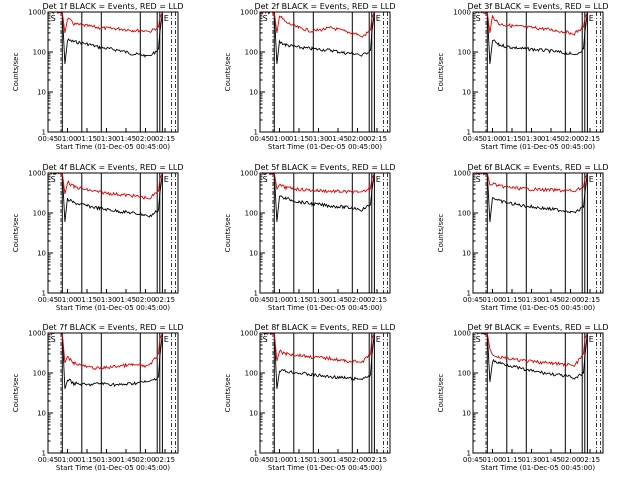 The image size is (640, 480). I want to click on panel-title: Det 6f BLACK = Events, RED = LLD, so click(537, 167).